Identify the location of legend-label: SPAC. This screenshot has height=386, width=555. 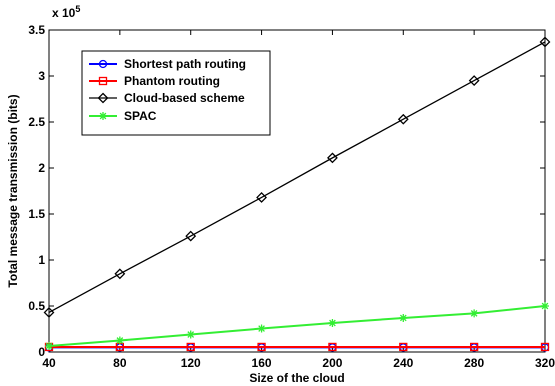
(140, 116).